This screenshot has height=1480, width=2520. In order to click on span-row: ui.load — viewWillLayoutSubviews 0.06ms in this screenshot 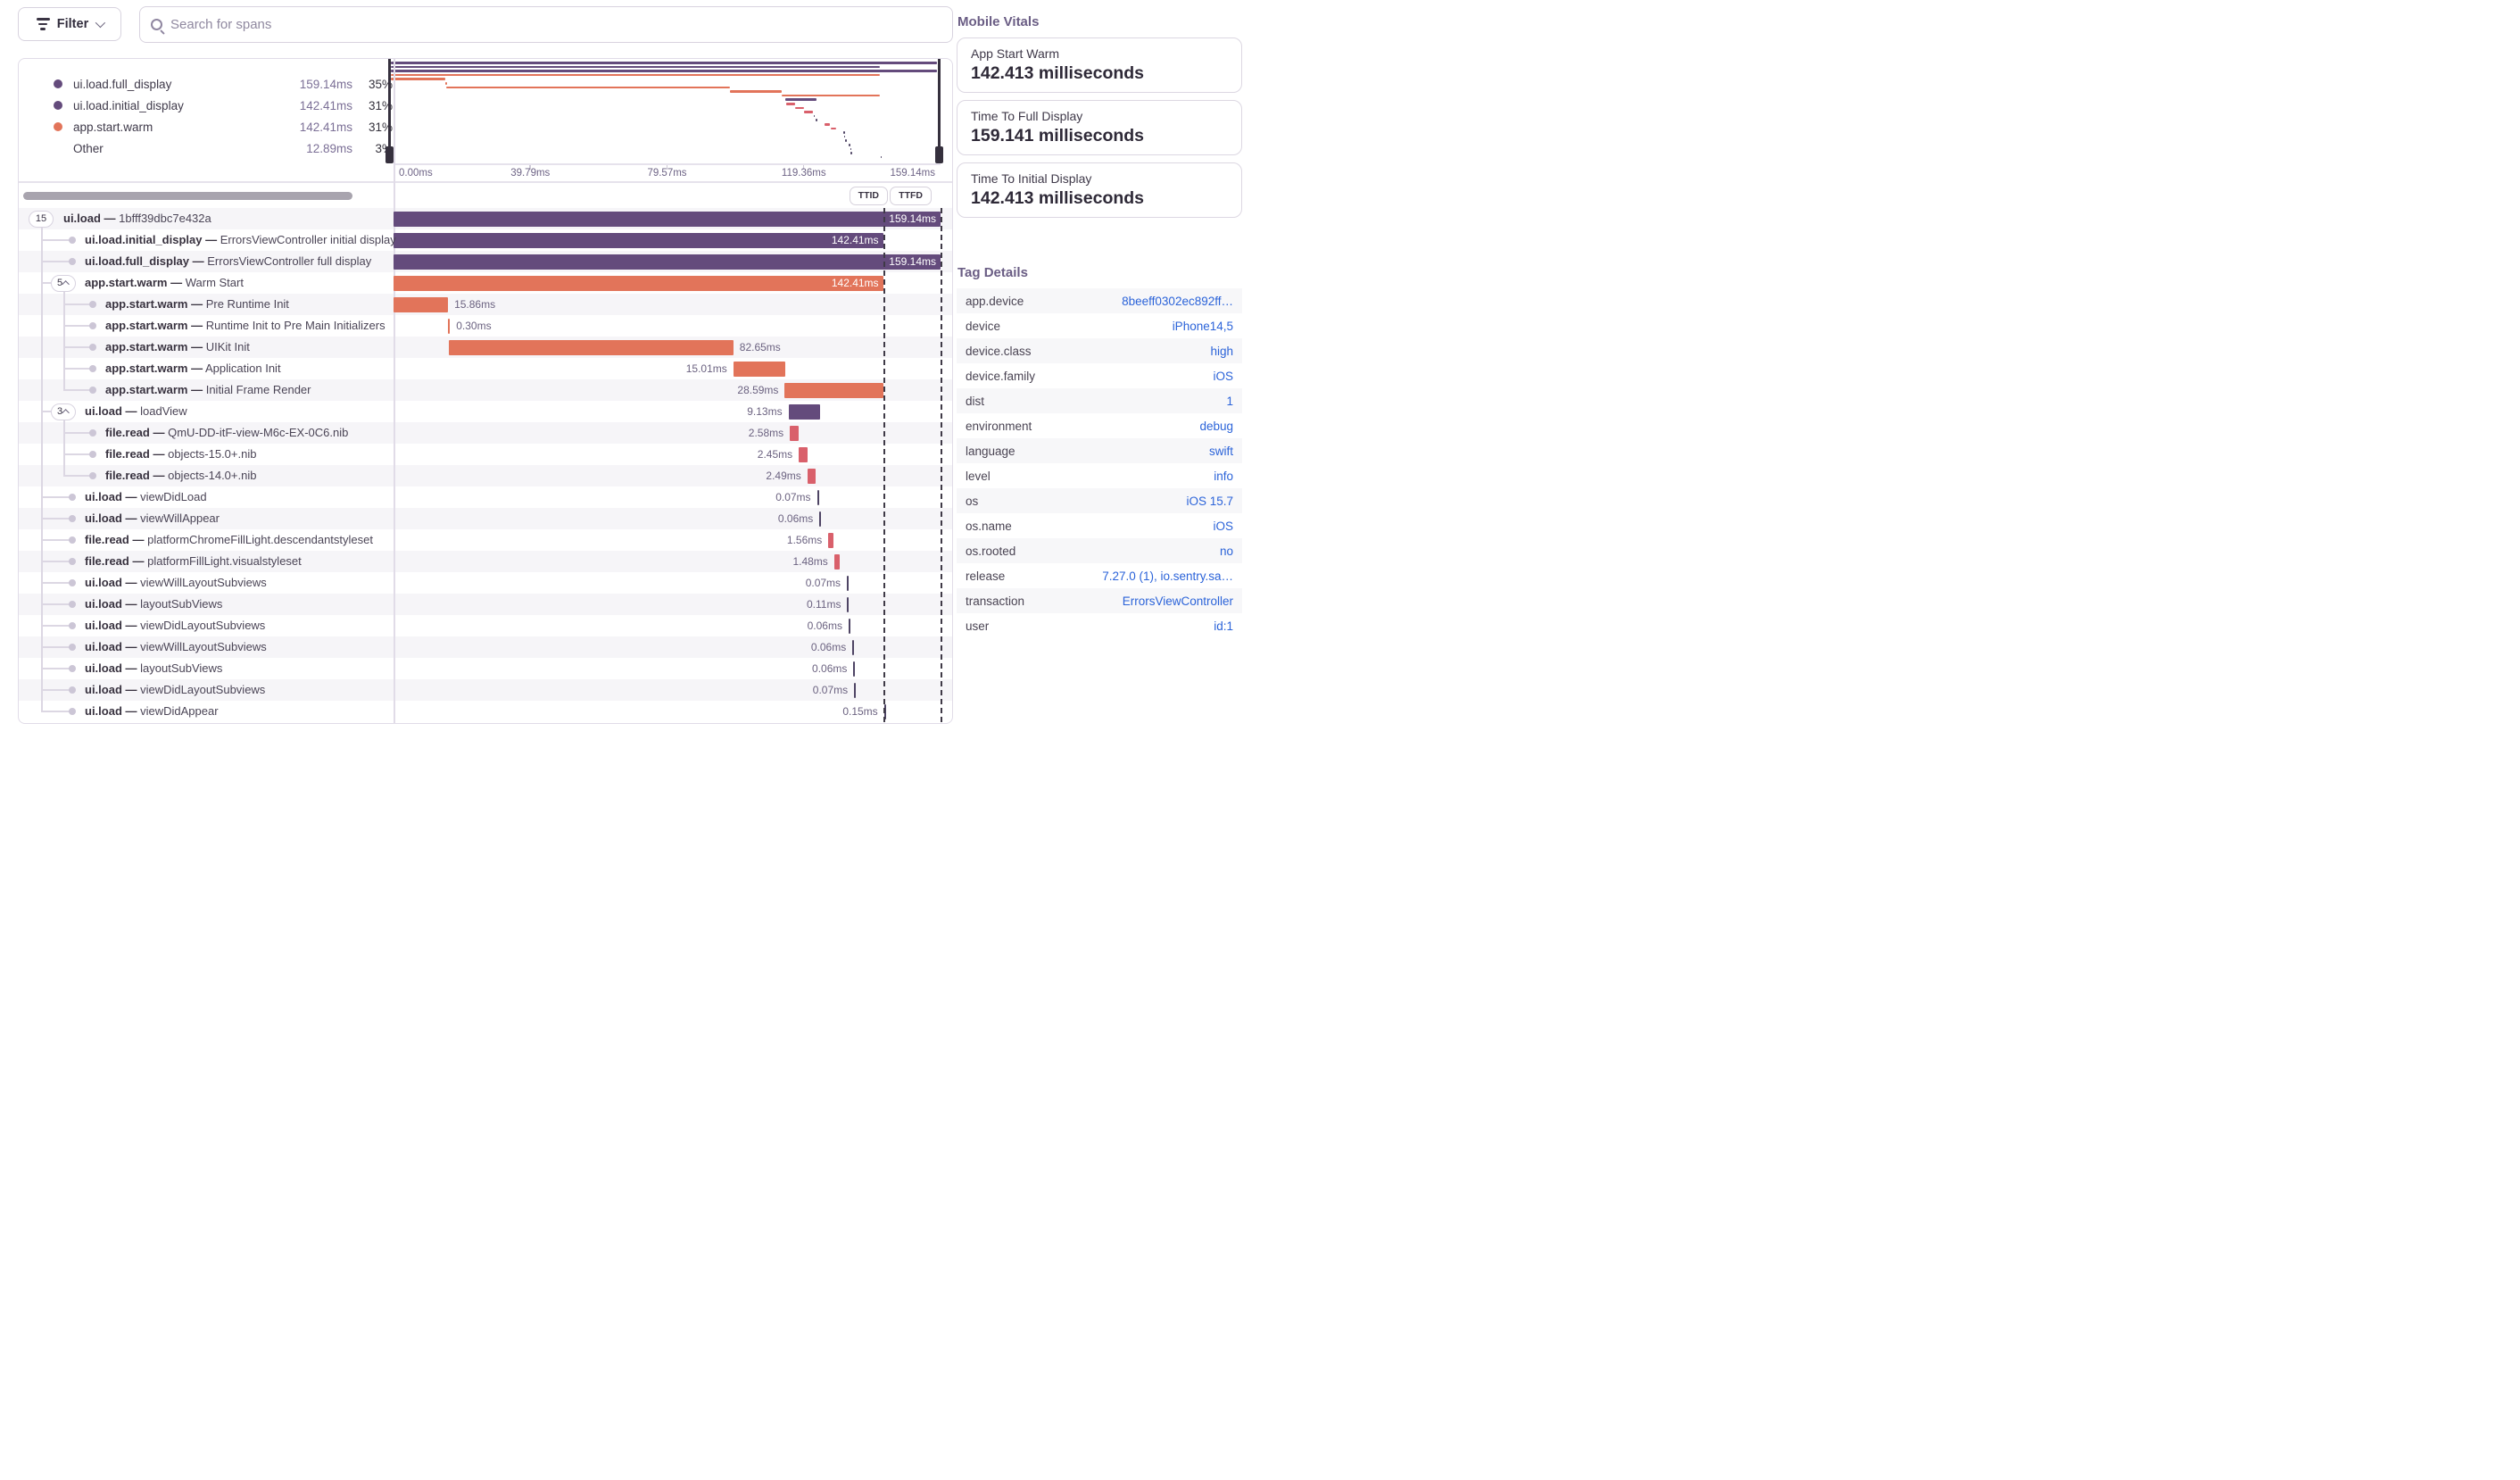, I will do `click(485, 647)`.